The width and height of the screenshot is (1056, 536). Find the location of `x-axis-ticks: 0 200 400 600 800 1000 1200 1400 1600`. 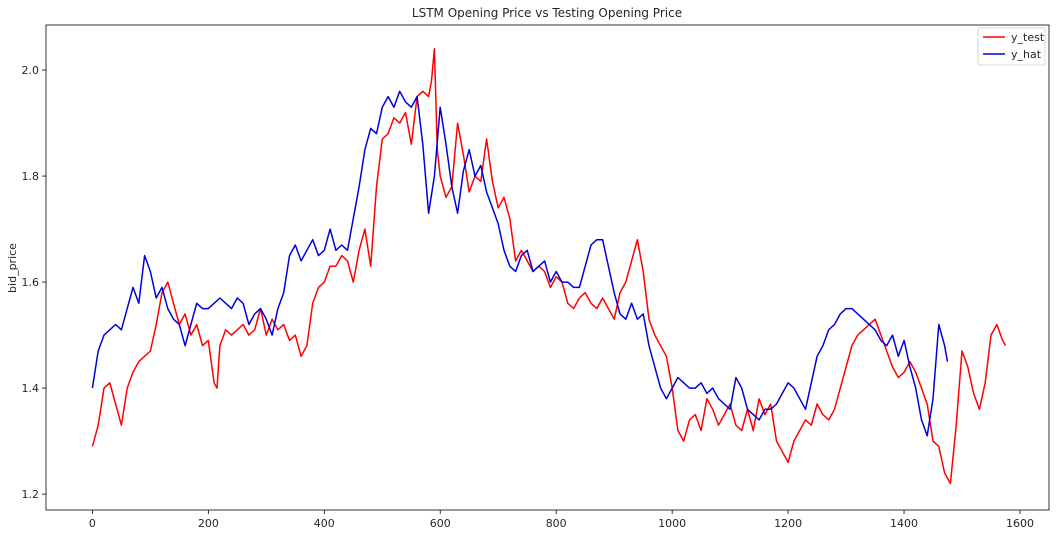

x-axis-ticks: 0 200 400 600 800 1000 1200 1400 1600 is located at coordinates (561, 520).